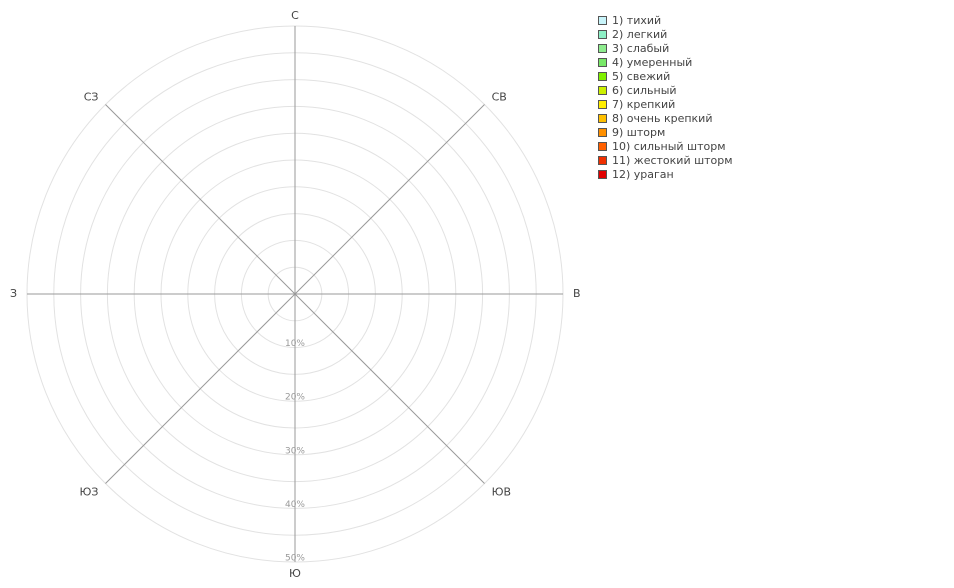 This screenshot has height=588, width=954. I want to click on legend-label: 11) жестокий шторм, so click(672, 160).